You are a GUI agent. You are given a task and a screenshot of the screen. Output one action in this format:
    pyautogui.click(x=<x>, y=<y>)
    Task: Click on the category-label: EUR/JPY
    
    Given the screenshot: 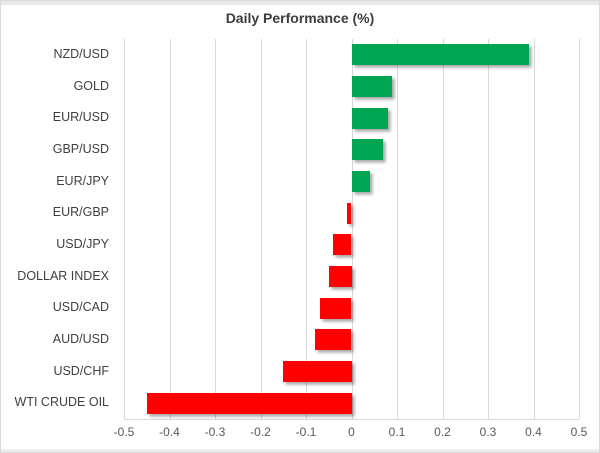 What is the action you would take?
    pyautogui.click(x=82, y=180)
    